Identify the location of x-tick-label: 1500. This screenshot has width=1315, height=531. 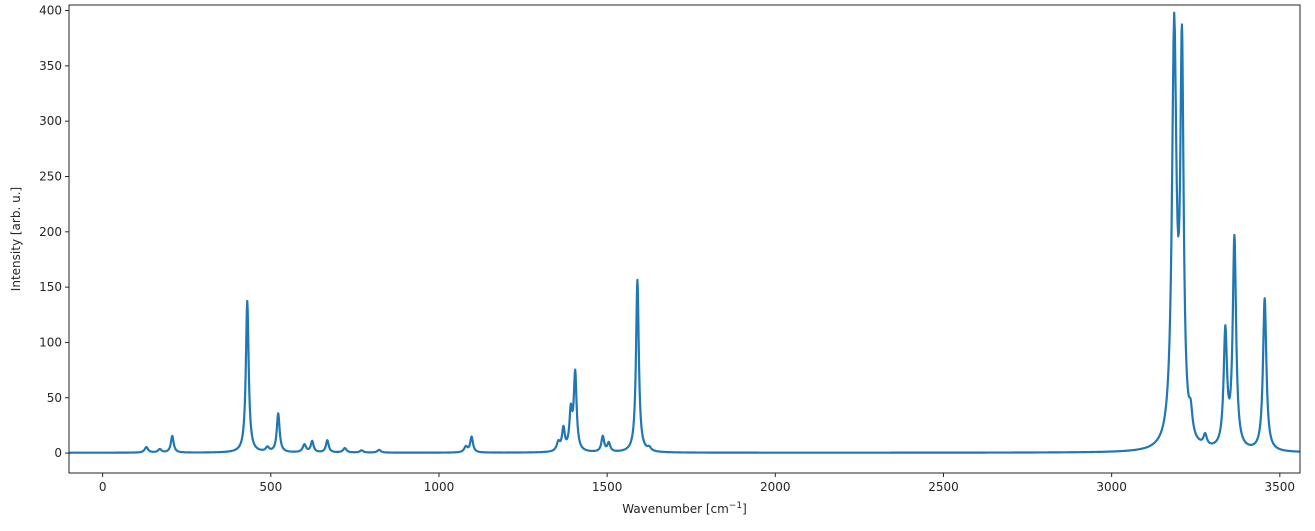
(607, 487).